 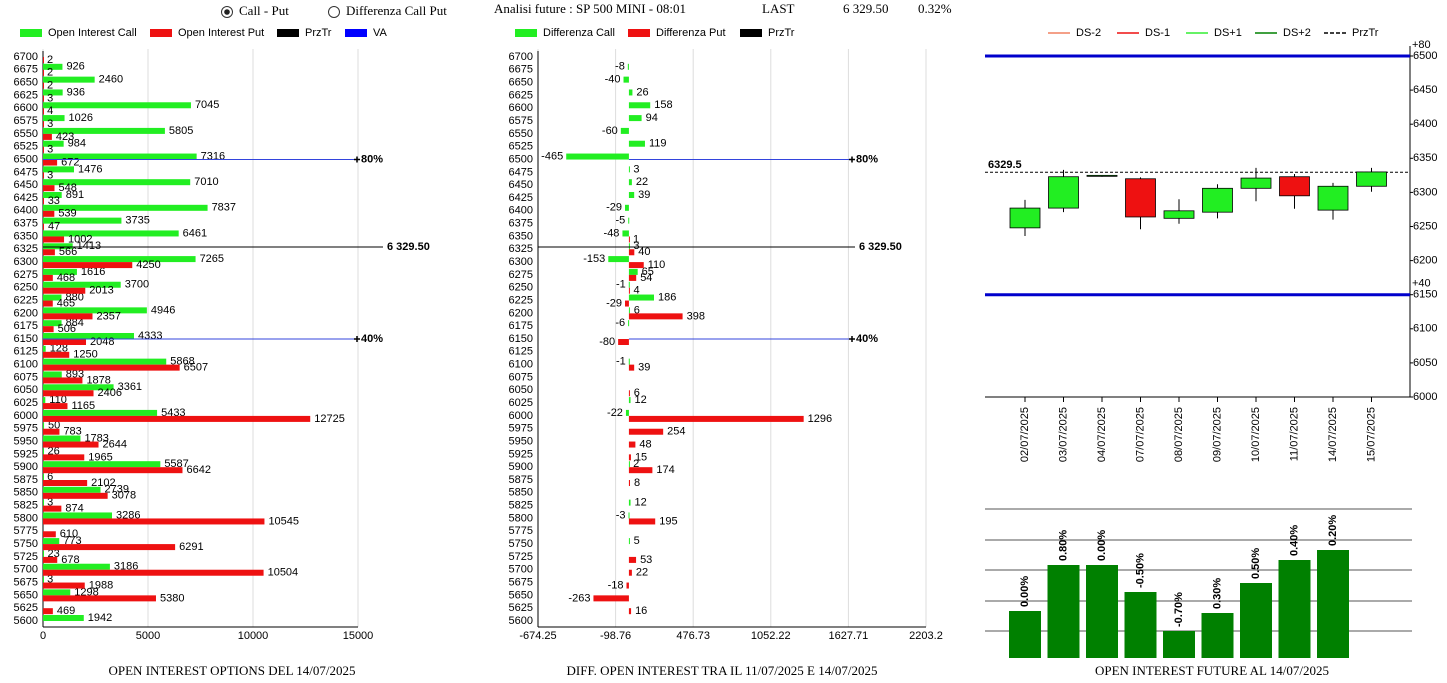 What do you see at coordinates (521, 621) in the screenshot?
I see `y-tick-label: 5600` at bounding box center [521, 621].